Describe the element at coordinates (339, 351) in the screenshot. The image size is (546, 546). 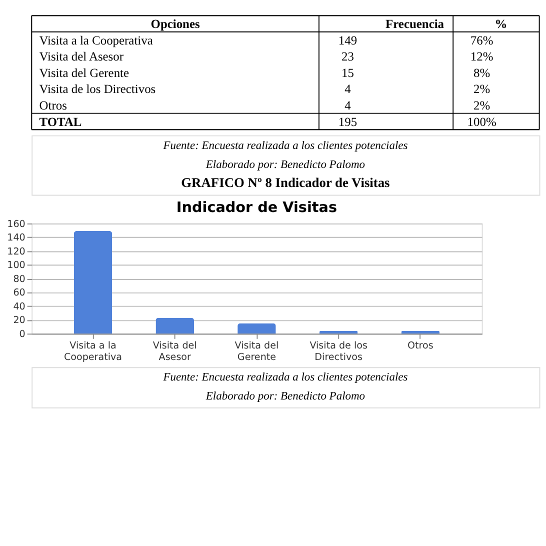
I see `x-tick-label: Visita de los Directivos` at that location.